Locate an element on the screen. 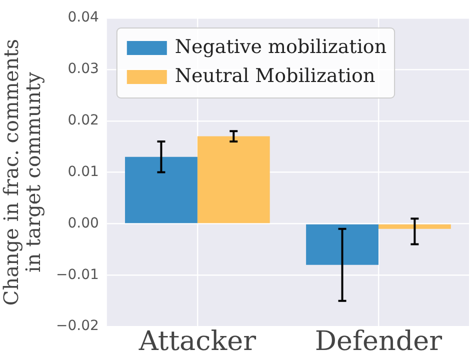 This screenshot has height=359, width=473. x-tick-label: Attacker is located at coordinates (197, 341).